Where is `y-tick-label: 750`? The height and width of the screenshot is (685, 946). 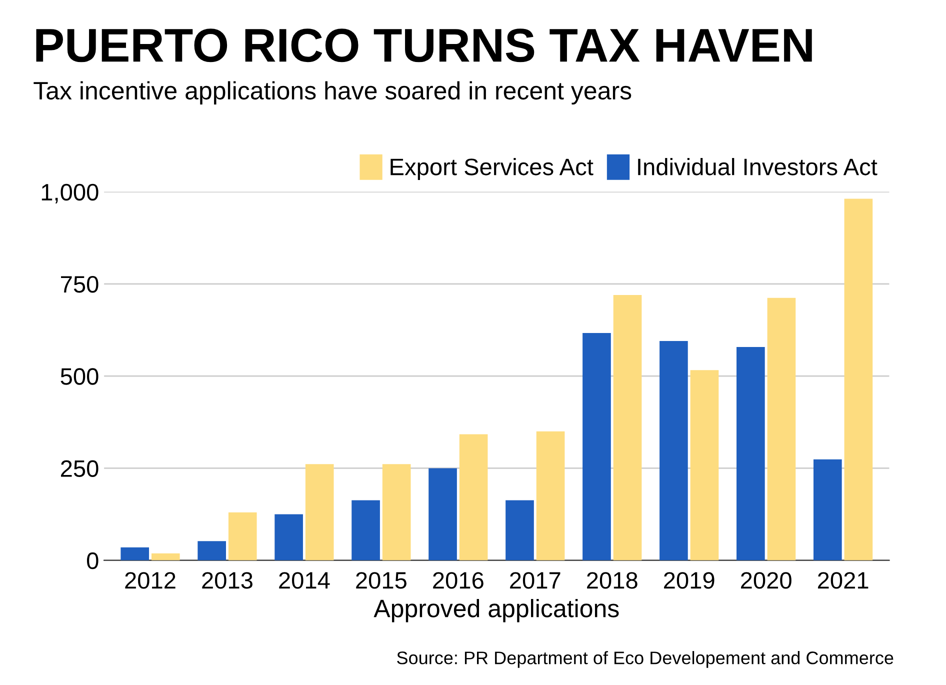 y-tick-label: 750 is located at coordinates (79, 284).